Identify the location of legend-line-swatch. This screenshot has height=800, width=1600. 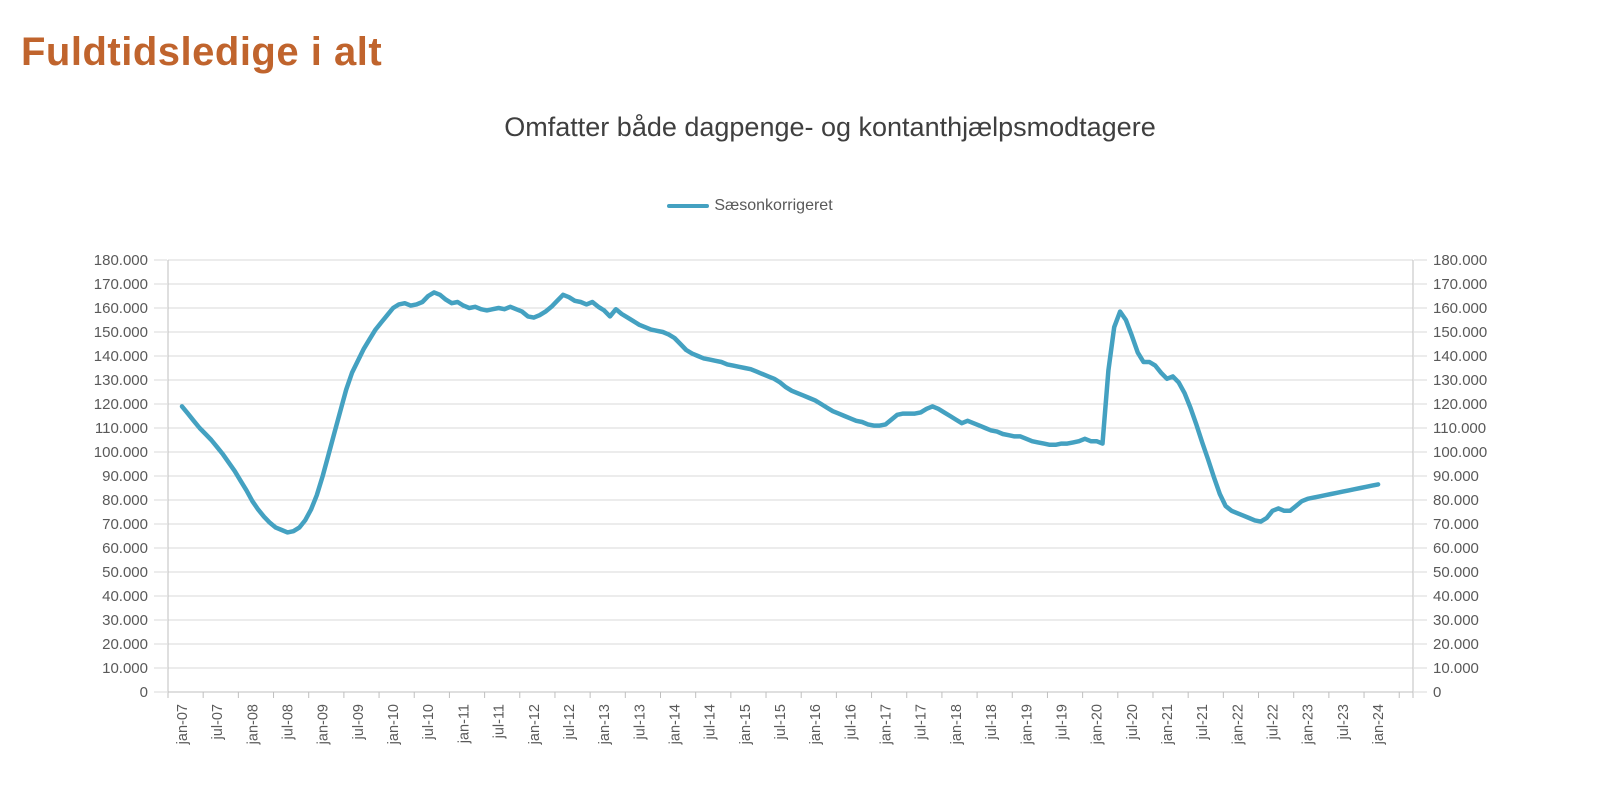
(688, 206).